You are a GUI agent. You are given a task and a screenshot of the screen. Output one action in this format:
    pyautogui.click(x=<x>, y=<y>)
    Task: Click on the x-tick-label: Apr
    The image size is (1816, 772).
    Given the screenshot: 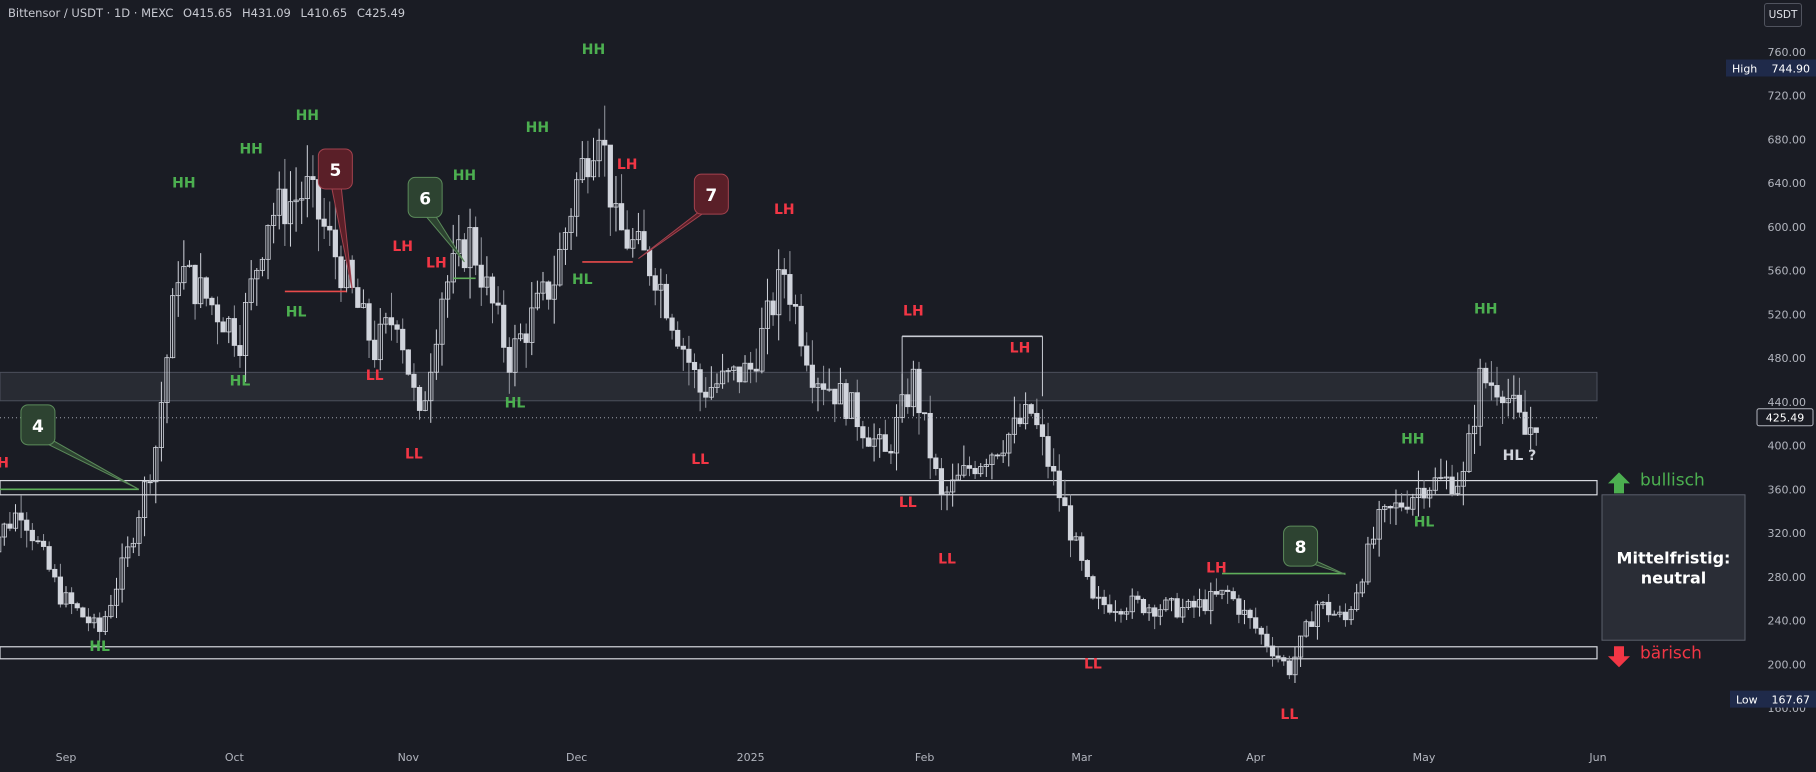 What is the action you would take?
    pyautogui.click(x=1256, y=757)
    